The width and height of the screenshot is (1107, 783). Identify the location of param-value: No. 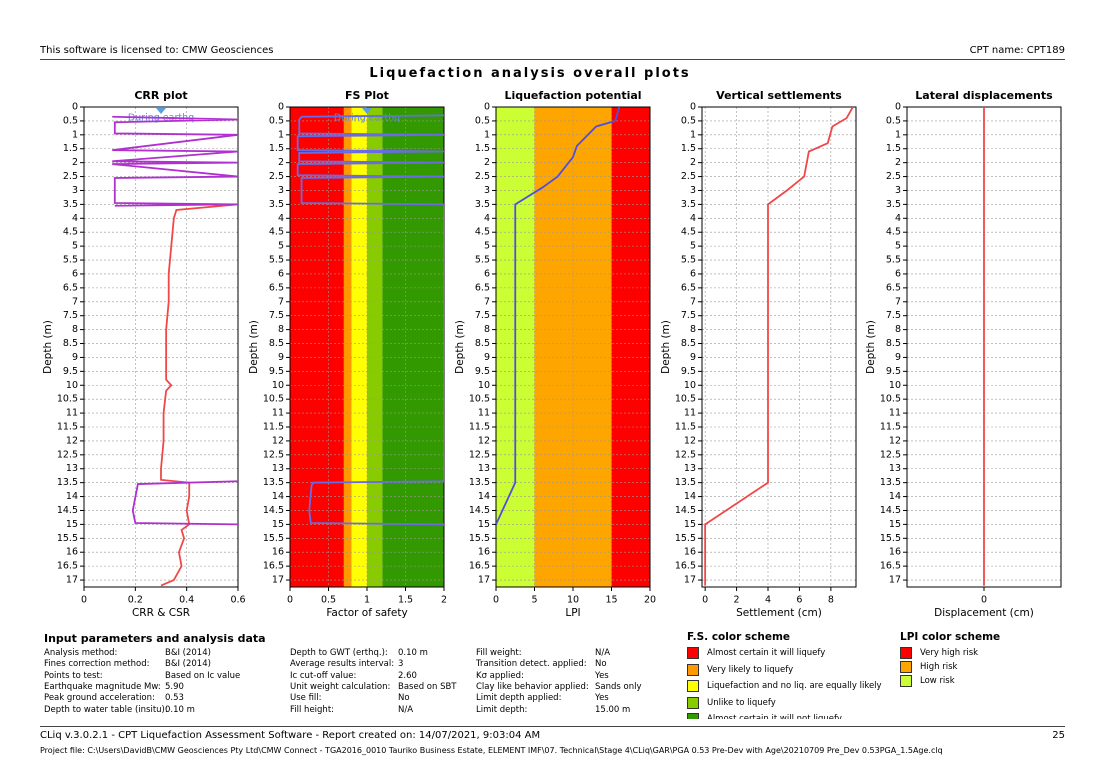
(404, 698).